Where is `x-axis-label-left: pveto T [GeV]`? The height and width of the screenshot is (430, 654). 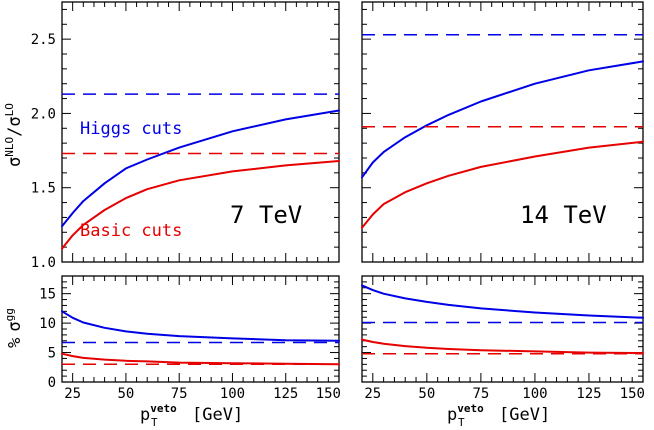 x-axis-label-left: pveto T [GeV] is located at coordinates (191, 415).